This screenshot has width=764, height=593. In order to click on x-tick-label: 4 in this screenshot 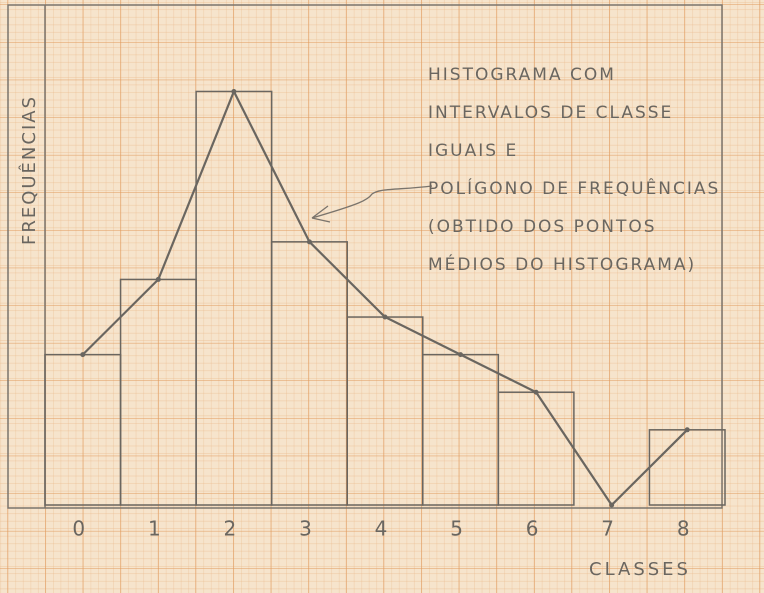, I will do `click(381, 529)`.